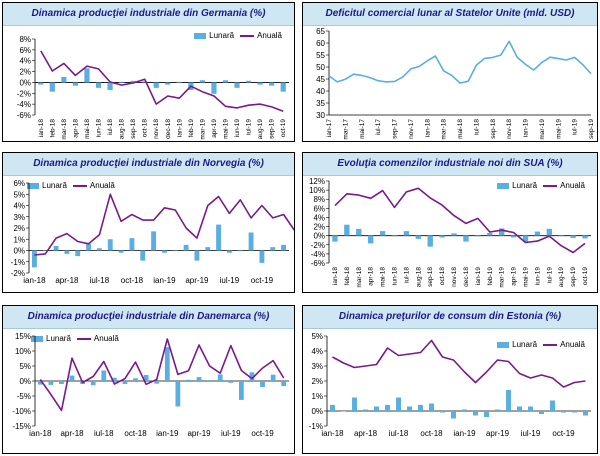 Image resolution: width=600 pixels, height=456 pixels. Describe the element at coordinates (320, 79) in the screenshot. I see `y-tick-label: 45` at that location.